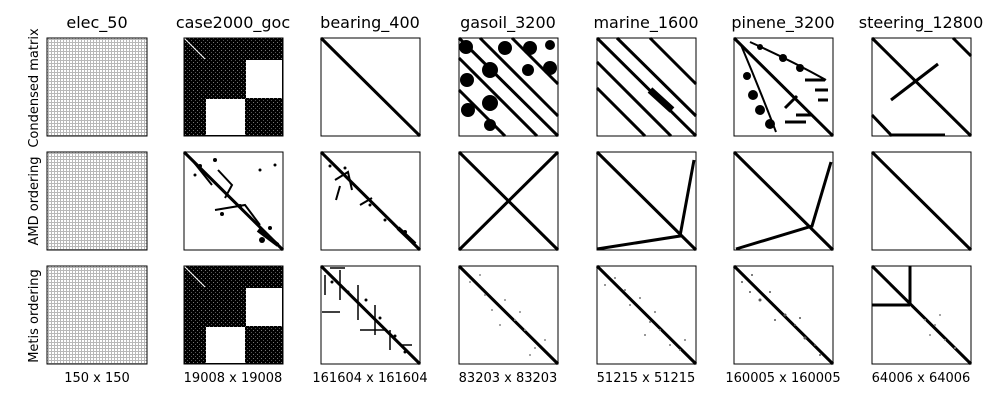  Describe the element at coordinates (233, 201) in the screenshot. I see `panel-case2000-amd` at that location.